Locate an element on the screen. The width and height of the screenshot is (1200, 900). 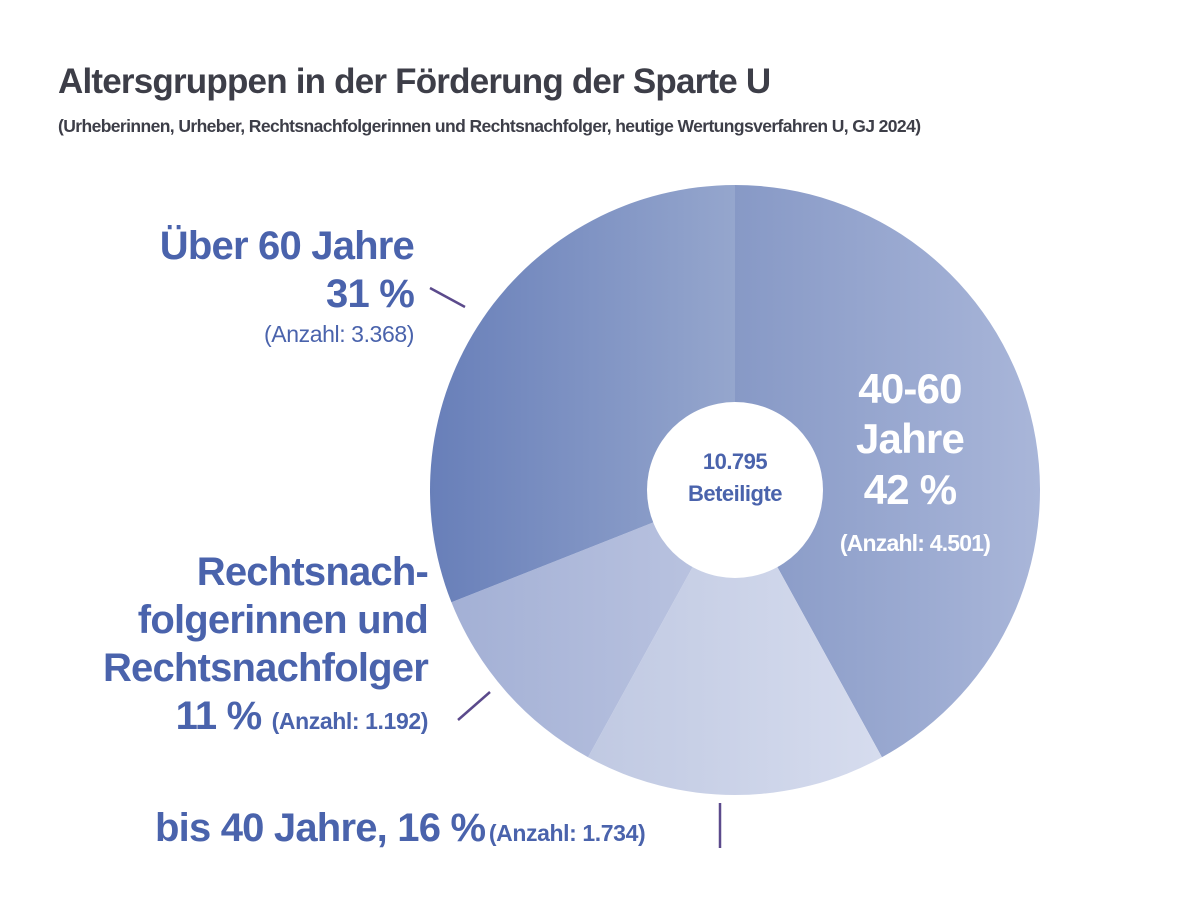
label-40-60-line2: Jahre is located at coordinates (910, 438).